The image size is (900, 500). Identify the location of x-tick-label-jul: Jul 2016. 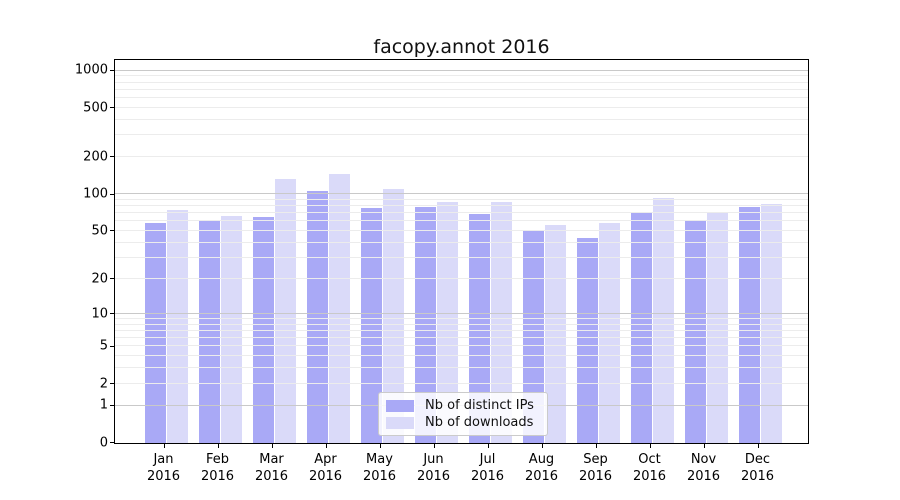
(487, 468).